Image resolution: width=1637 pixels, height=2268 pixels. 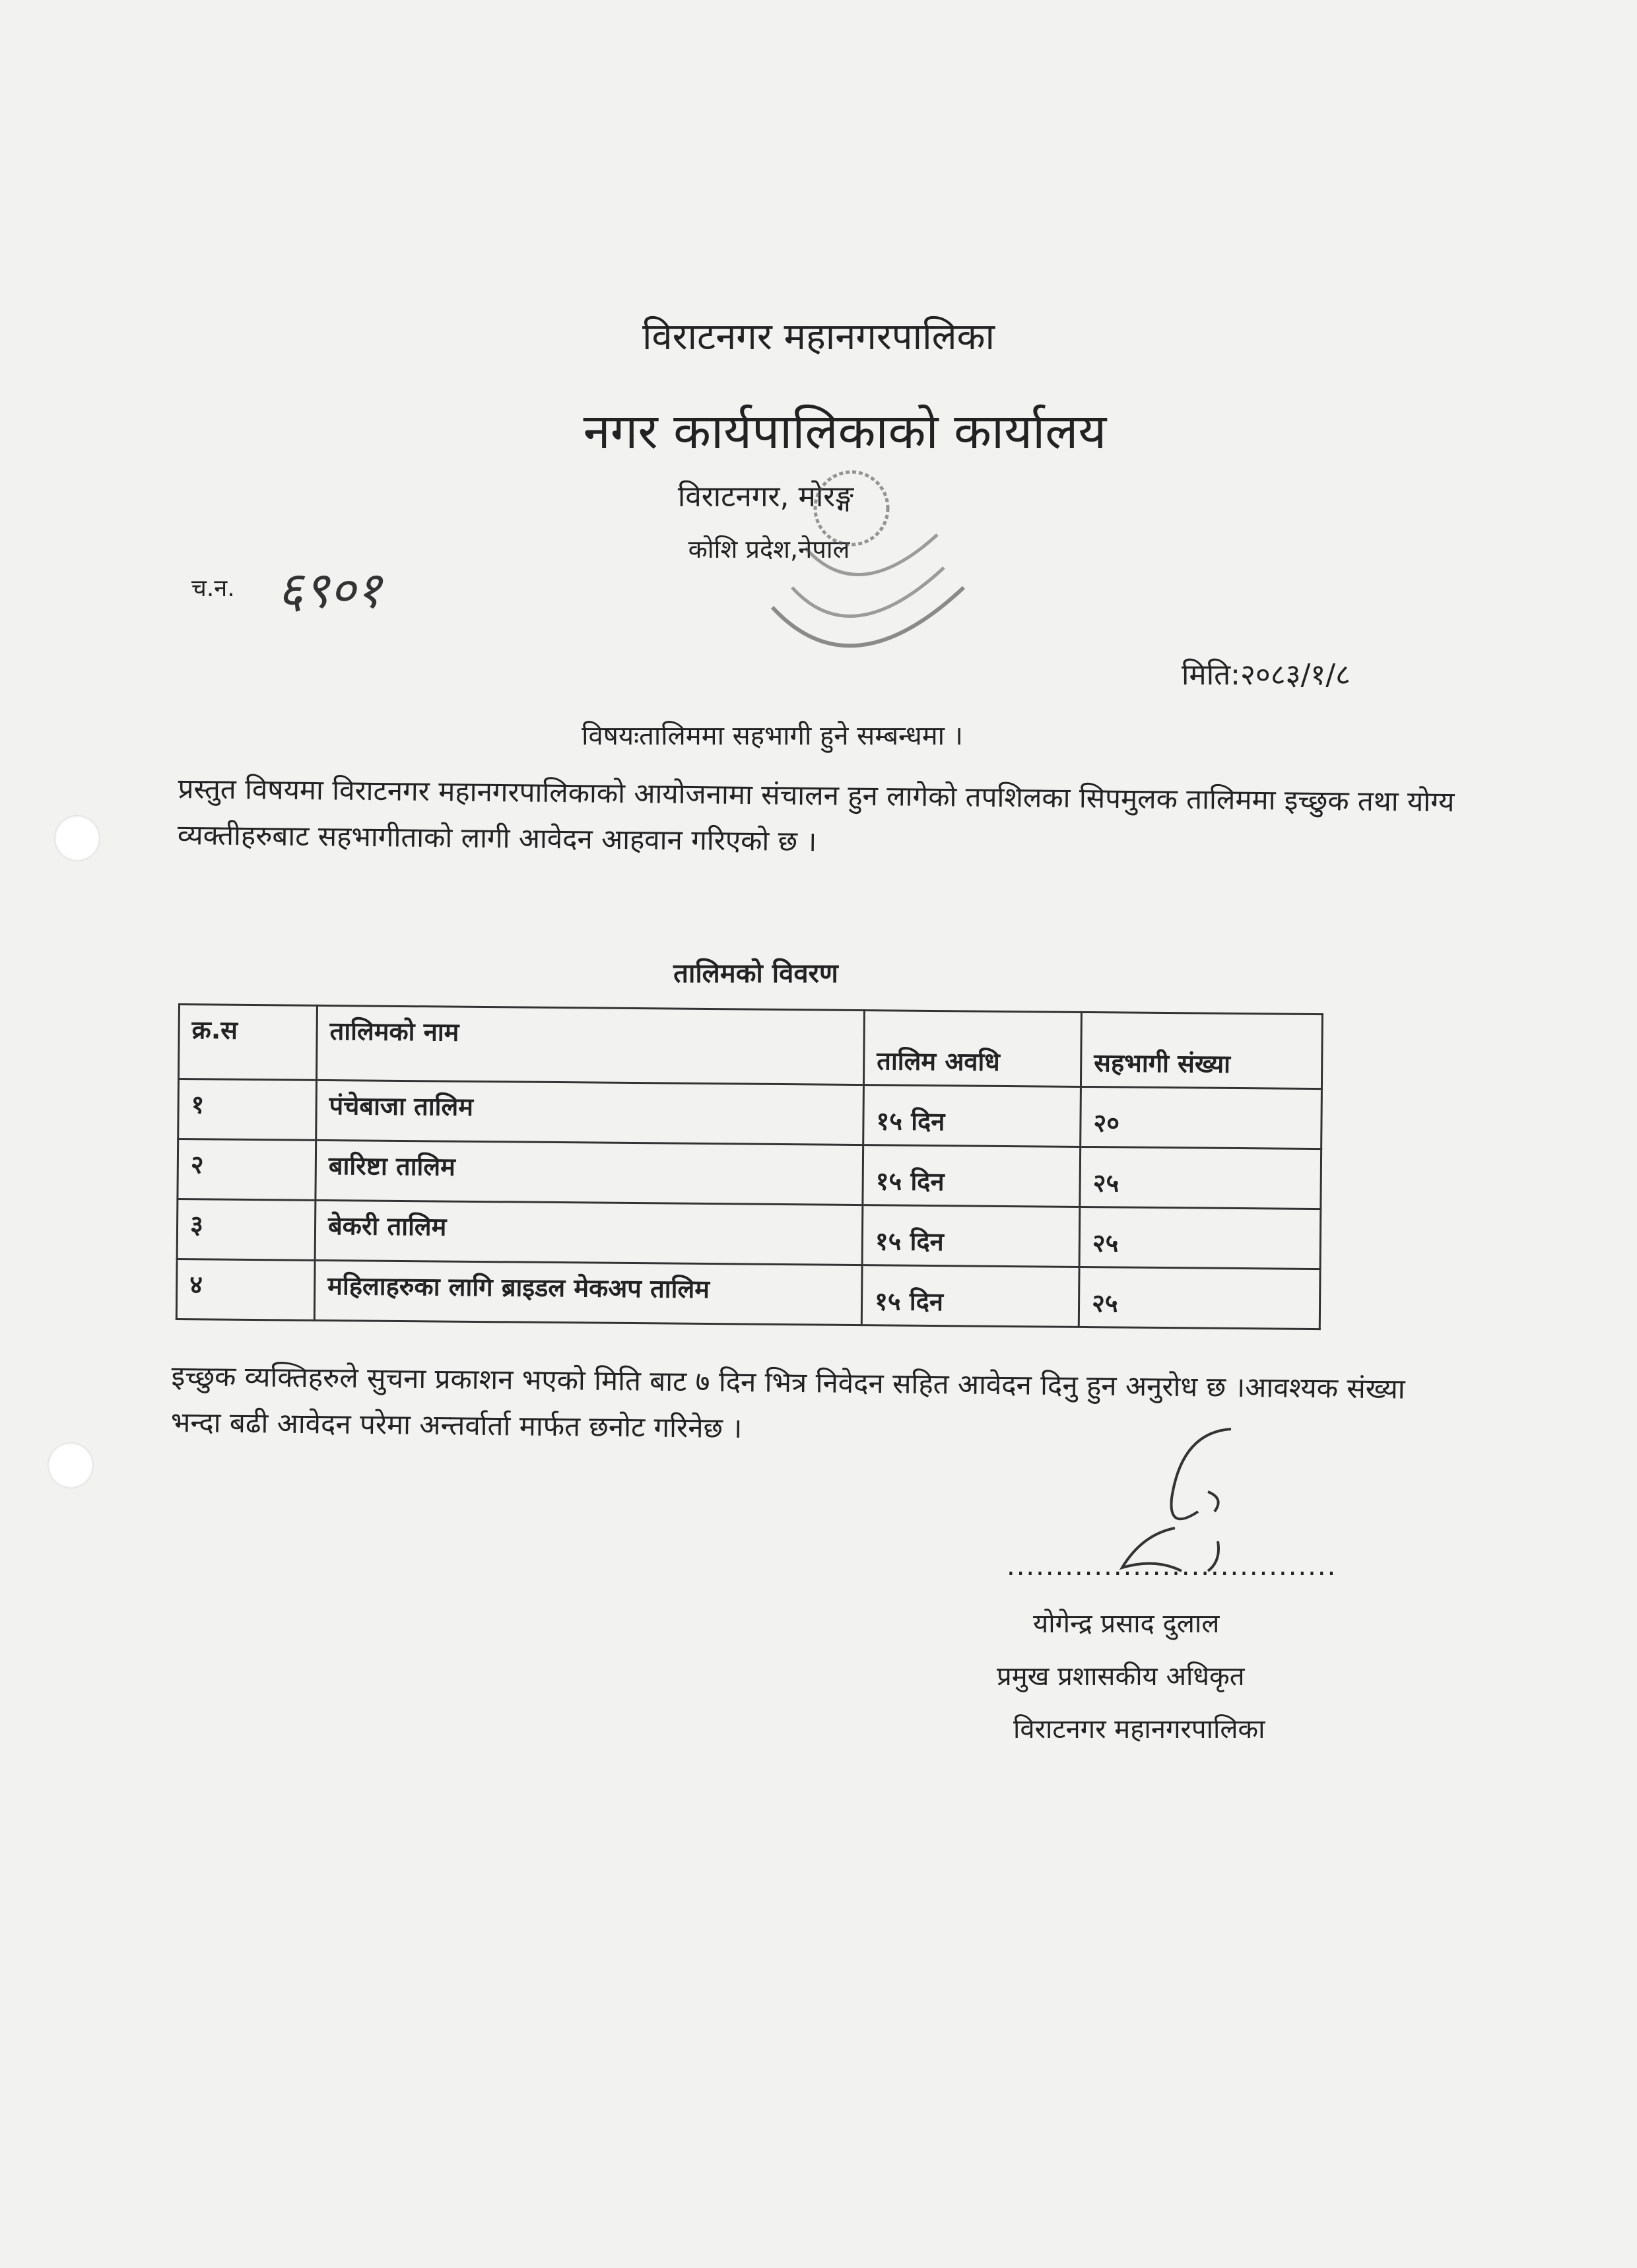 I want to click on participants: २०, so click(x=1201, y=1117).